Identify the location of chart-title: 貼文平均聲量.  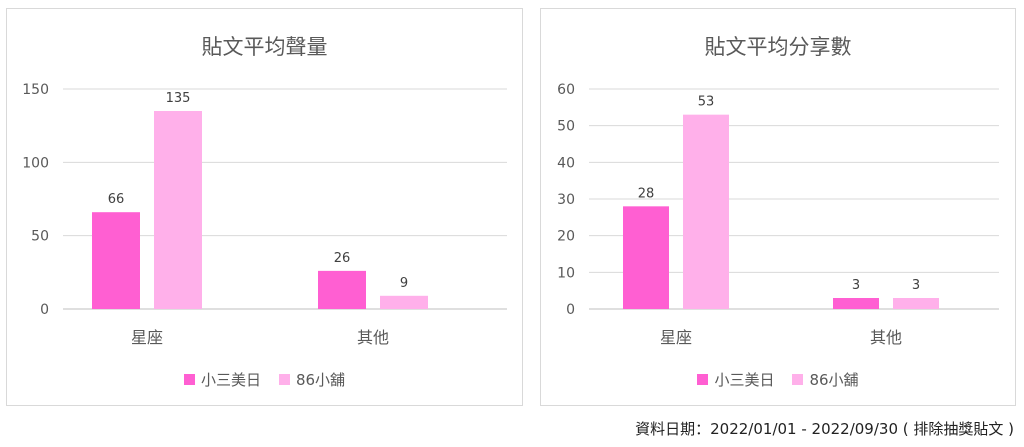
(264, 47).